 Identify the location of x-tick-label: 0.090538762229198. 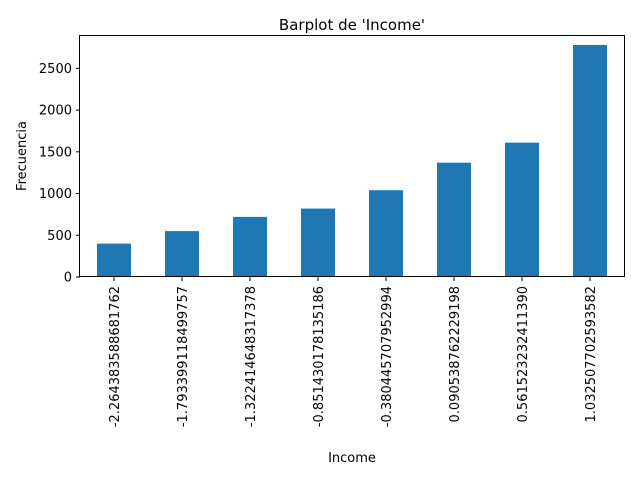
(455, 354).